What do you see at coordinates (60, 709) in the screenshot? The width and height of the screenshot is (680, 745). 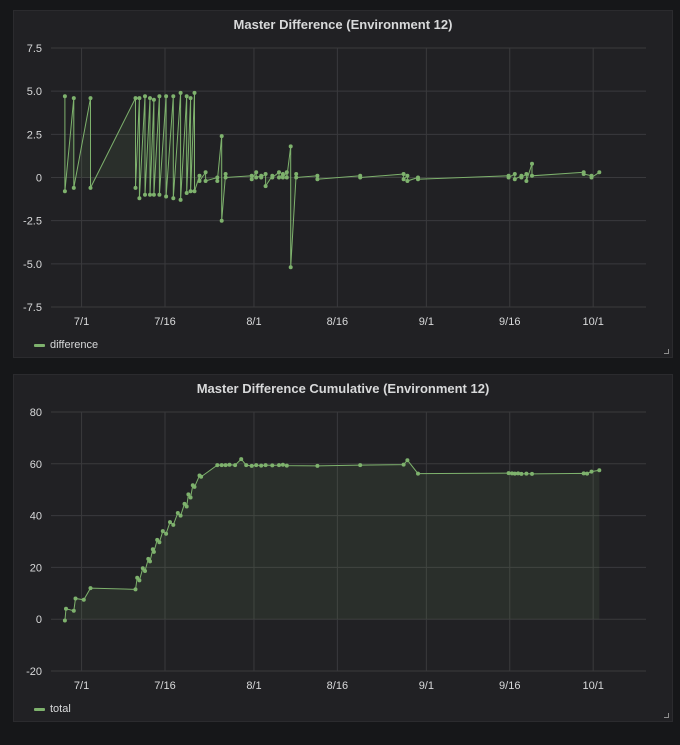 I see `legend-label-total: total` at bounding box center [60, 709].